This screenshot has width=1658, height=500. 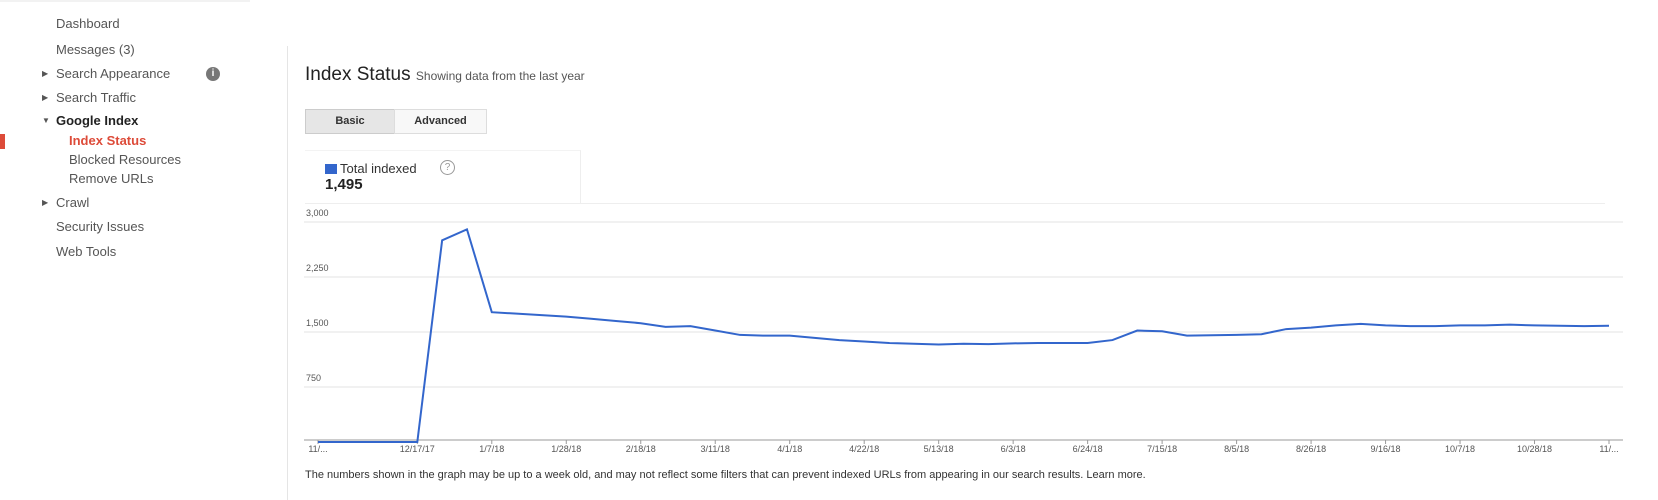 What do you see at coordinates (1236, 449) in the screenshot?
I see `x-tick-label: 8/5/18` at bounding box center [1236, 449].